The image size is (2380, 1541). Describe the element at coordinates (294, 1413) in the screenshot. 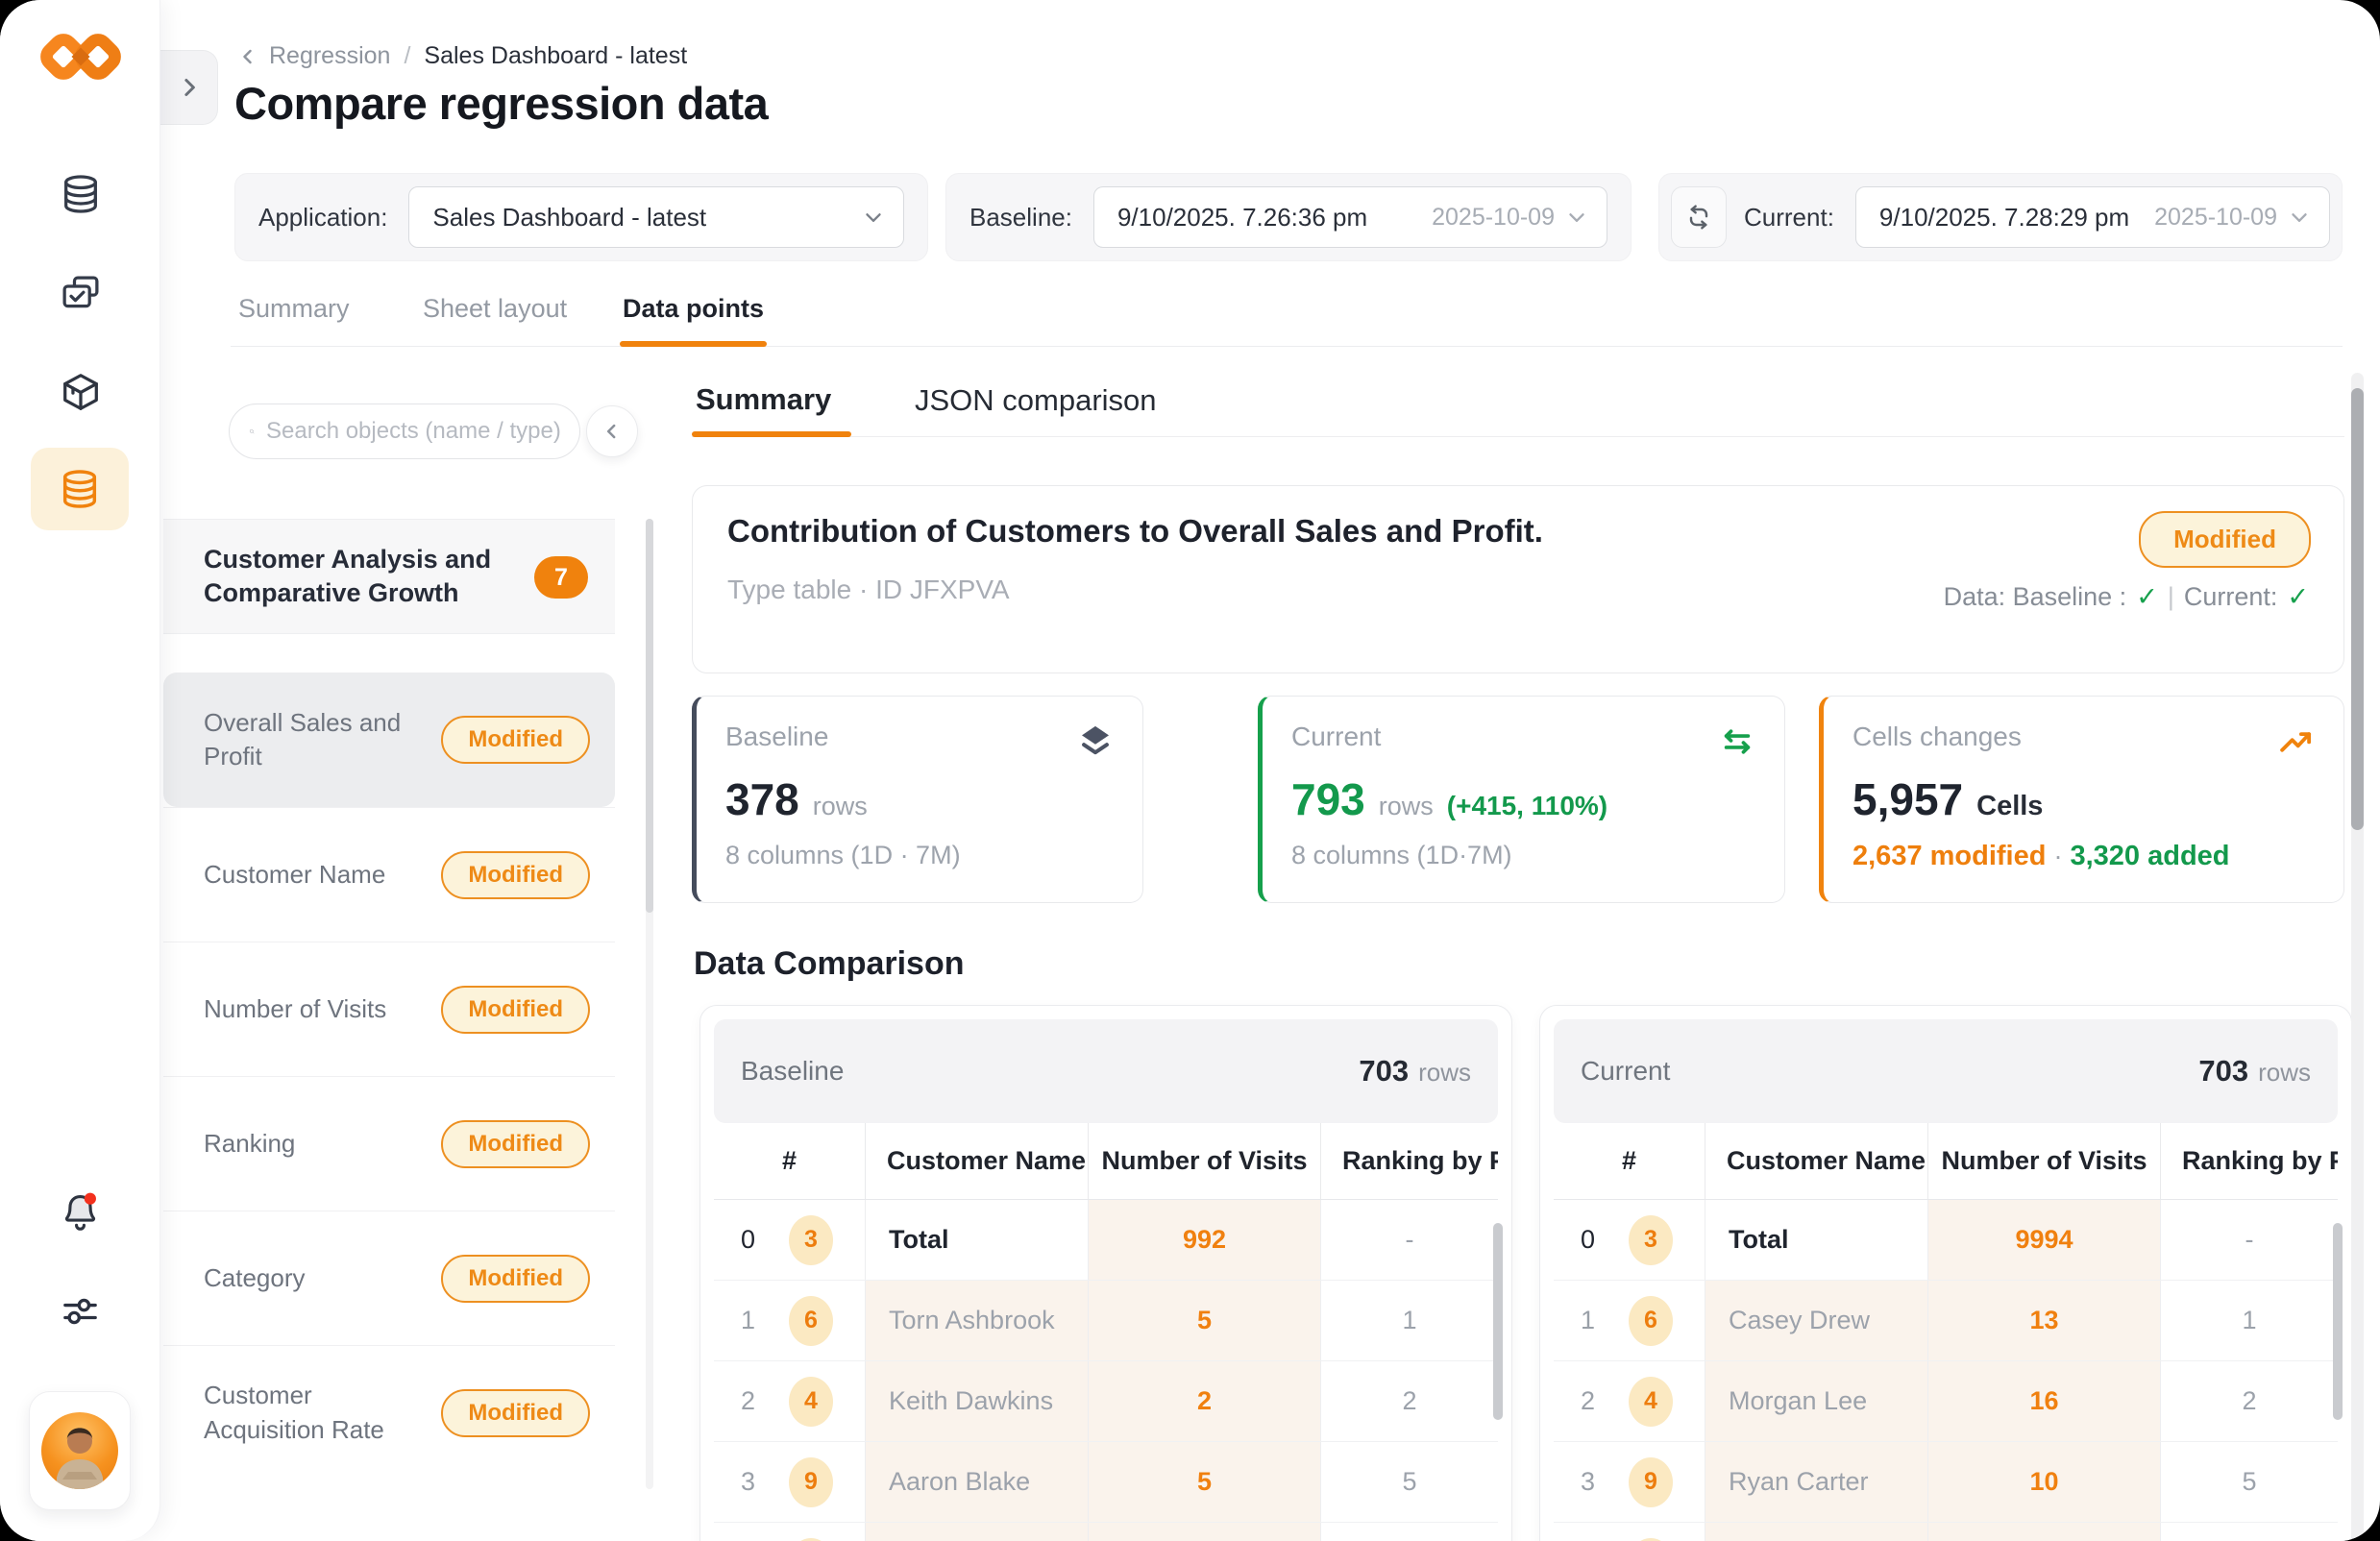

I see `object-item-label: Customer Acquisition Rate` at that location.